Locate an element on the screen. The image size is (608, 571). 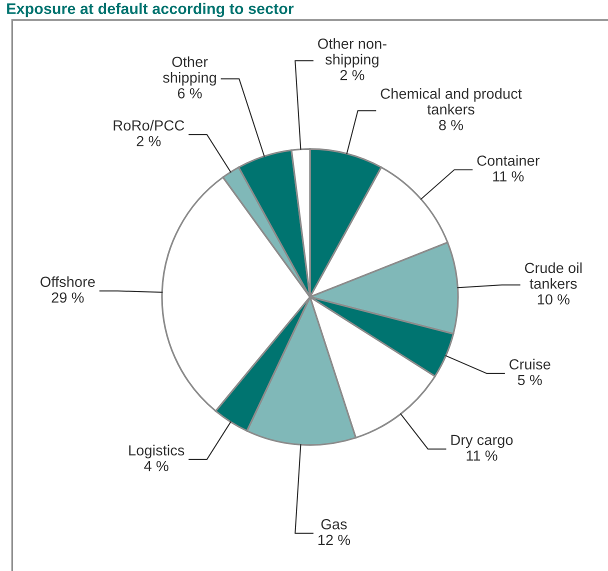
data-label: 4 % is located at coordinates (156, 466).